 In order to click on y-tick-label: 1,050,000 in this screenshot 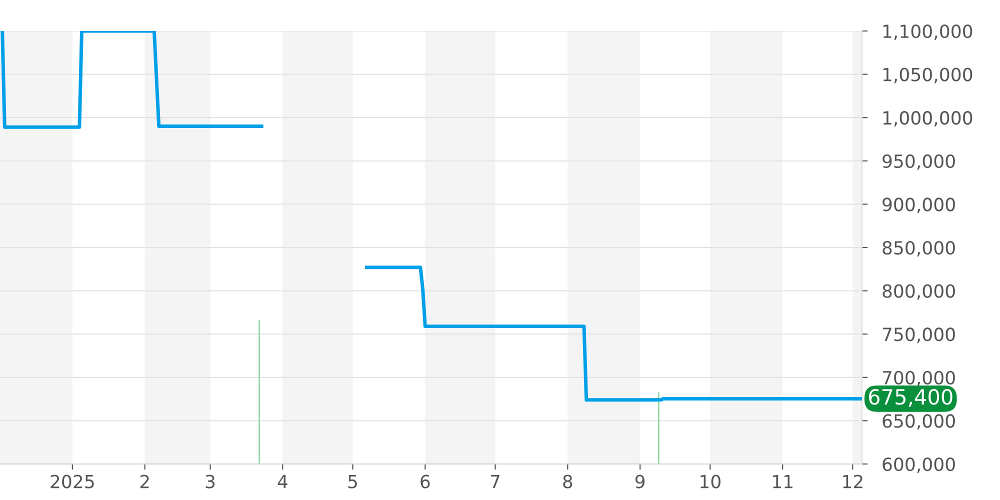, I will do `click(927, 76)`.